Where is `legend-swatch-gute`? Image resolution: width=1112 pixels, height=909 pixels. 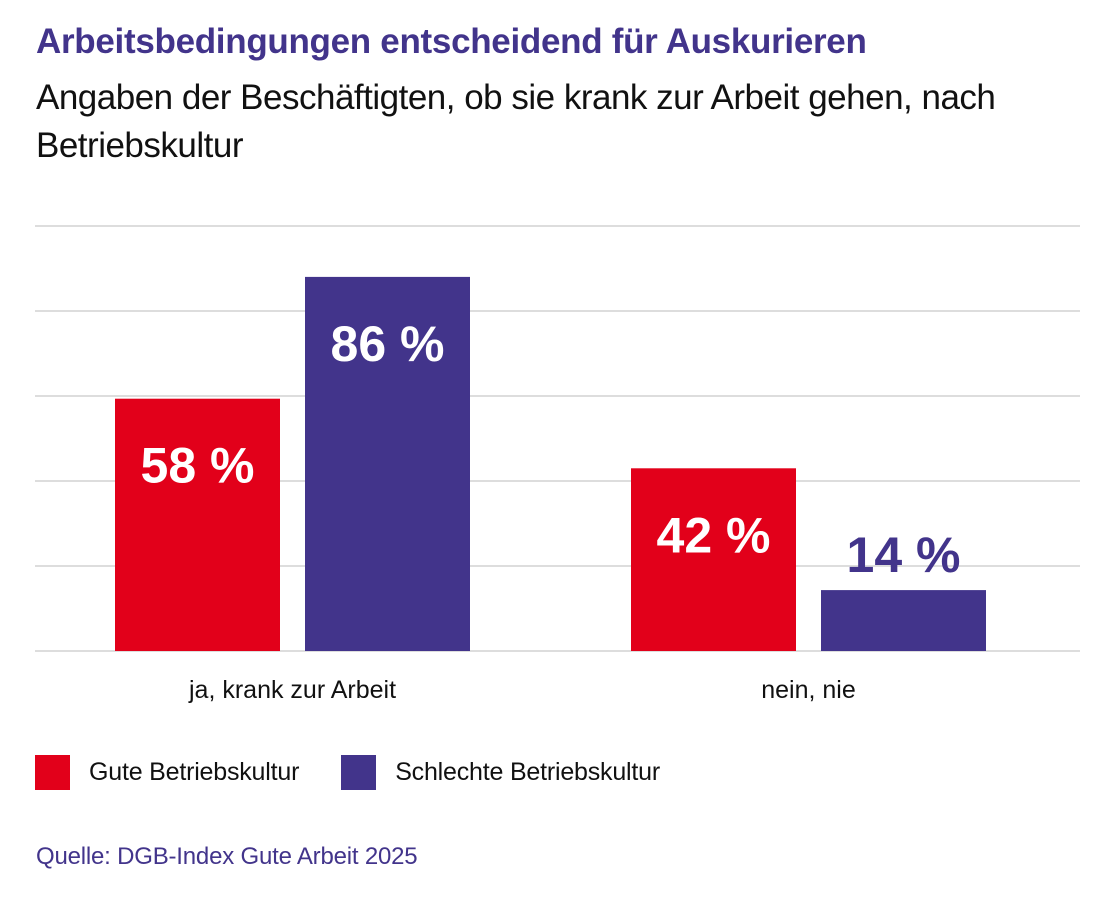
legend-swatch-gute is located at coordinates (52, 772).